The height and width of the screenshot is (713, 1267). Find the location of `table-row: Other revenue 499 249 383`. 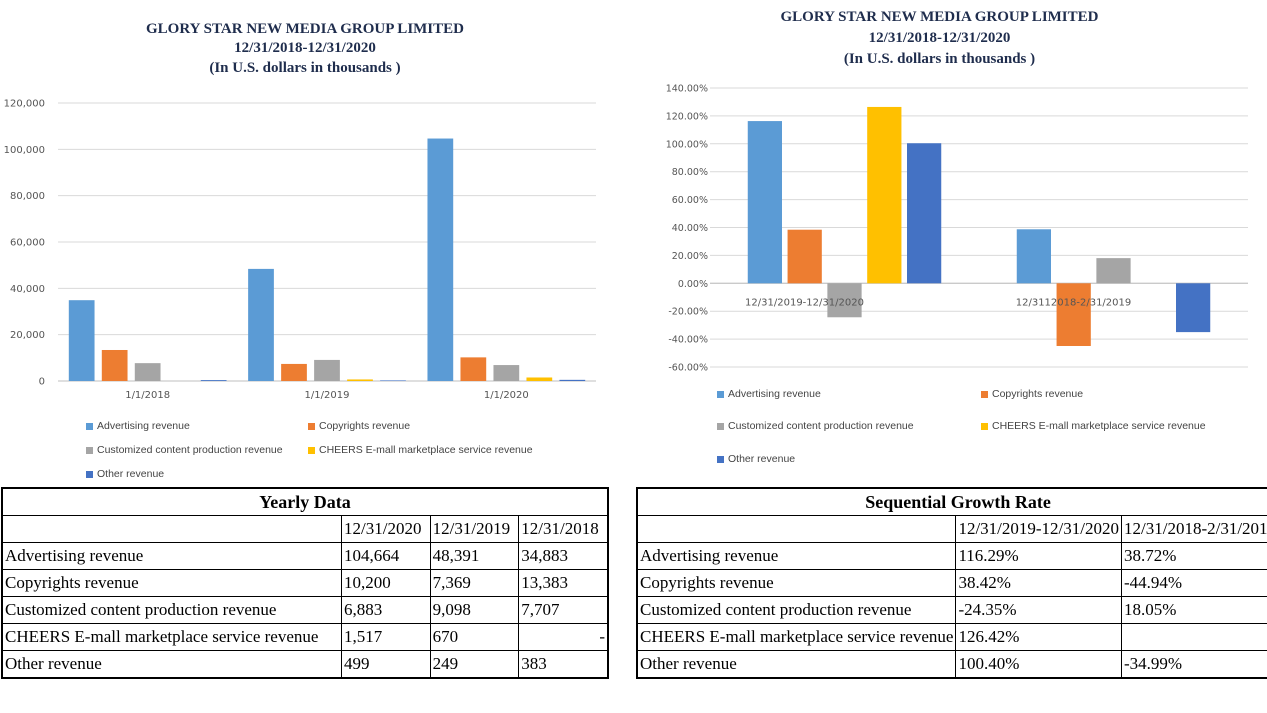

table-row: Other revenue 499 249 383 is located at coordinates (305, 664).